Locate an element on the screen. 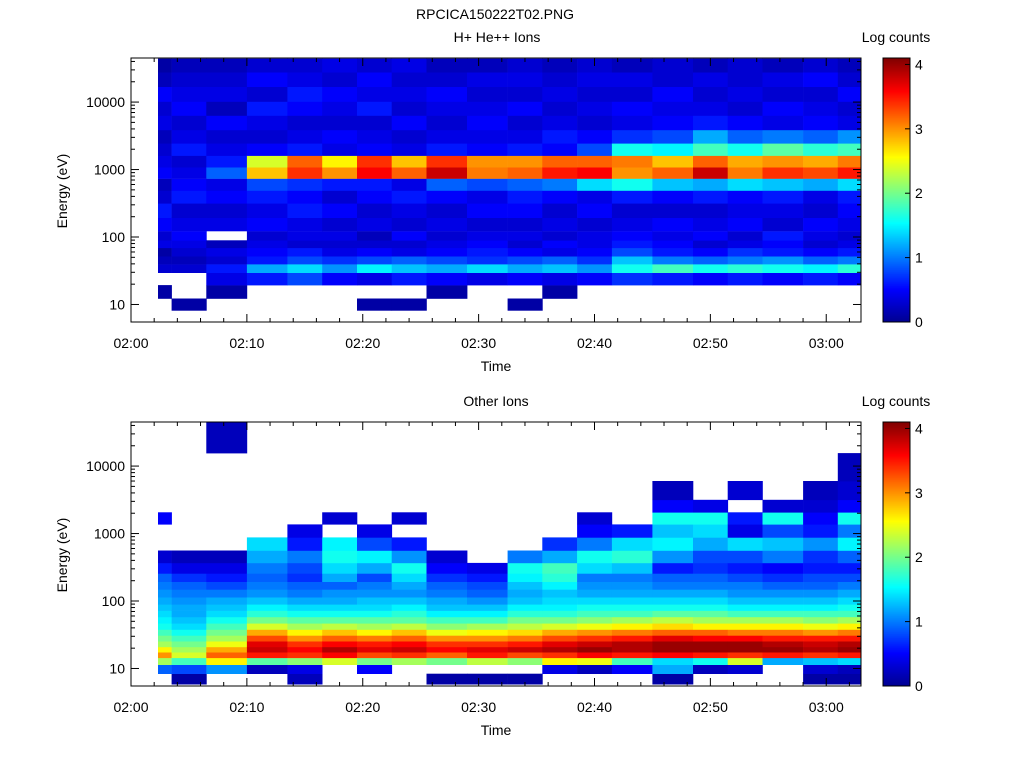 The width and height of the screenshot is (1024, 768). colorbar-tick-label: 1 is located at coordinates (919, 622).